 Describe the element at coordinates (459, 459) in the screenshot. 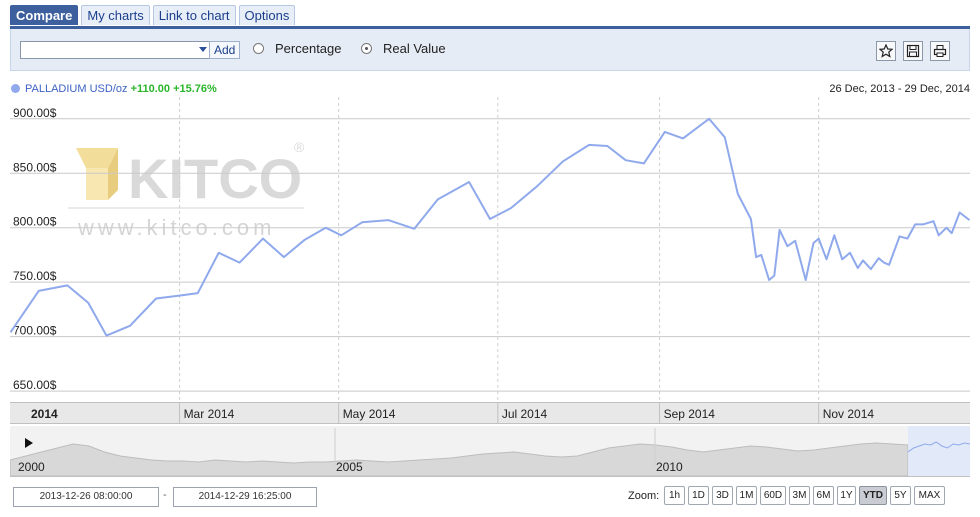

I see `navigator-area` at that location.